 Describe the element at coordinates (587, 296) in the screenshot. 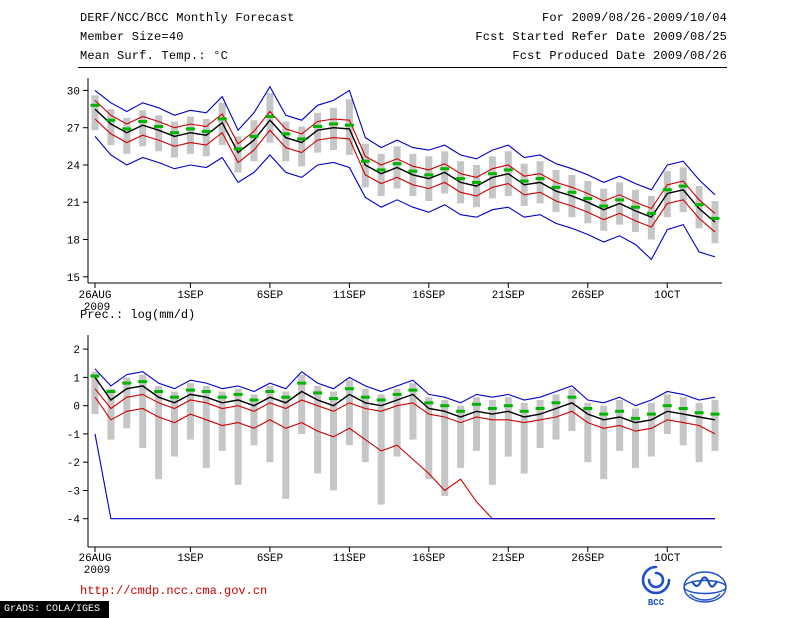

I see `x-tick-label: 26SEP` at that location.